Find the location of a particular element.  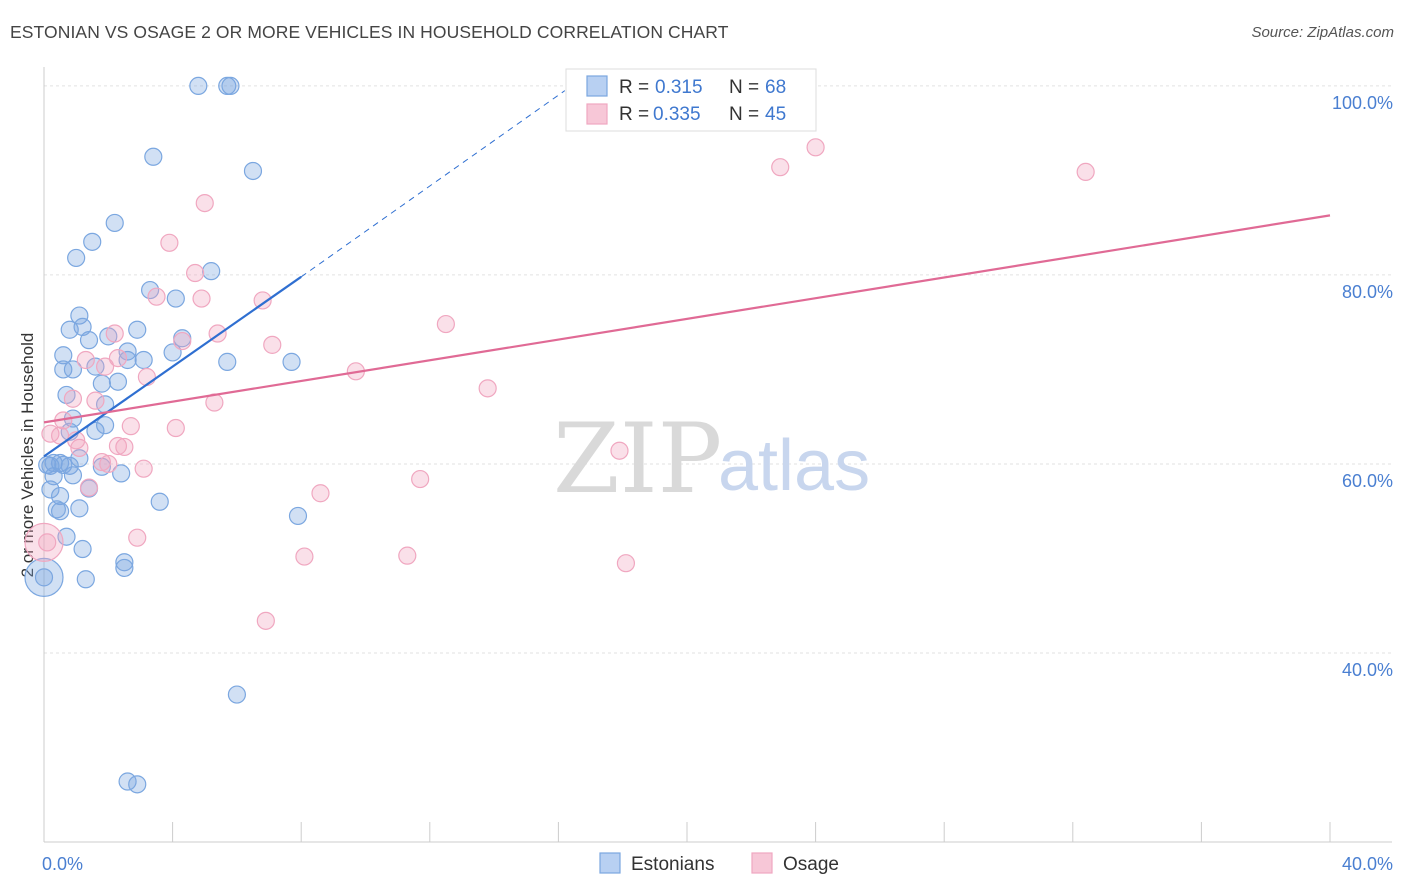

legend-r-value-estonians: 0.315 is located at coordinates (679, 87).